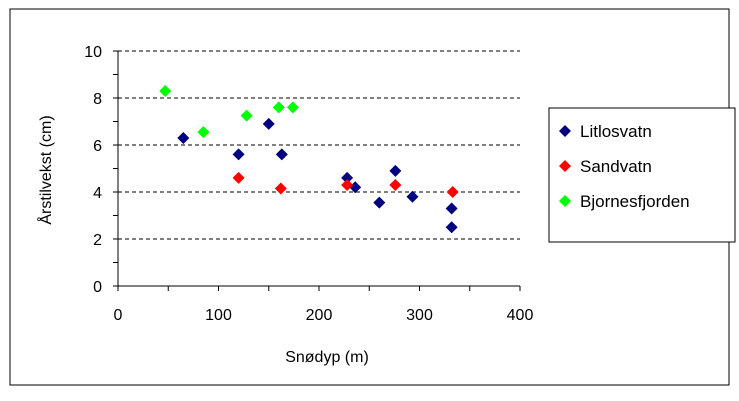 Image resolution: width=739 pixels, height=401 pixels. I want to click on series-litlosvatn, so click(317, 175).